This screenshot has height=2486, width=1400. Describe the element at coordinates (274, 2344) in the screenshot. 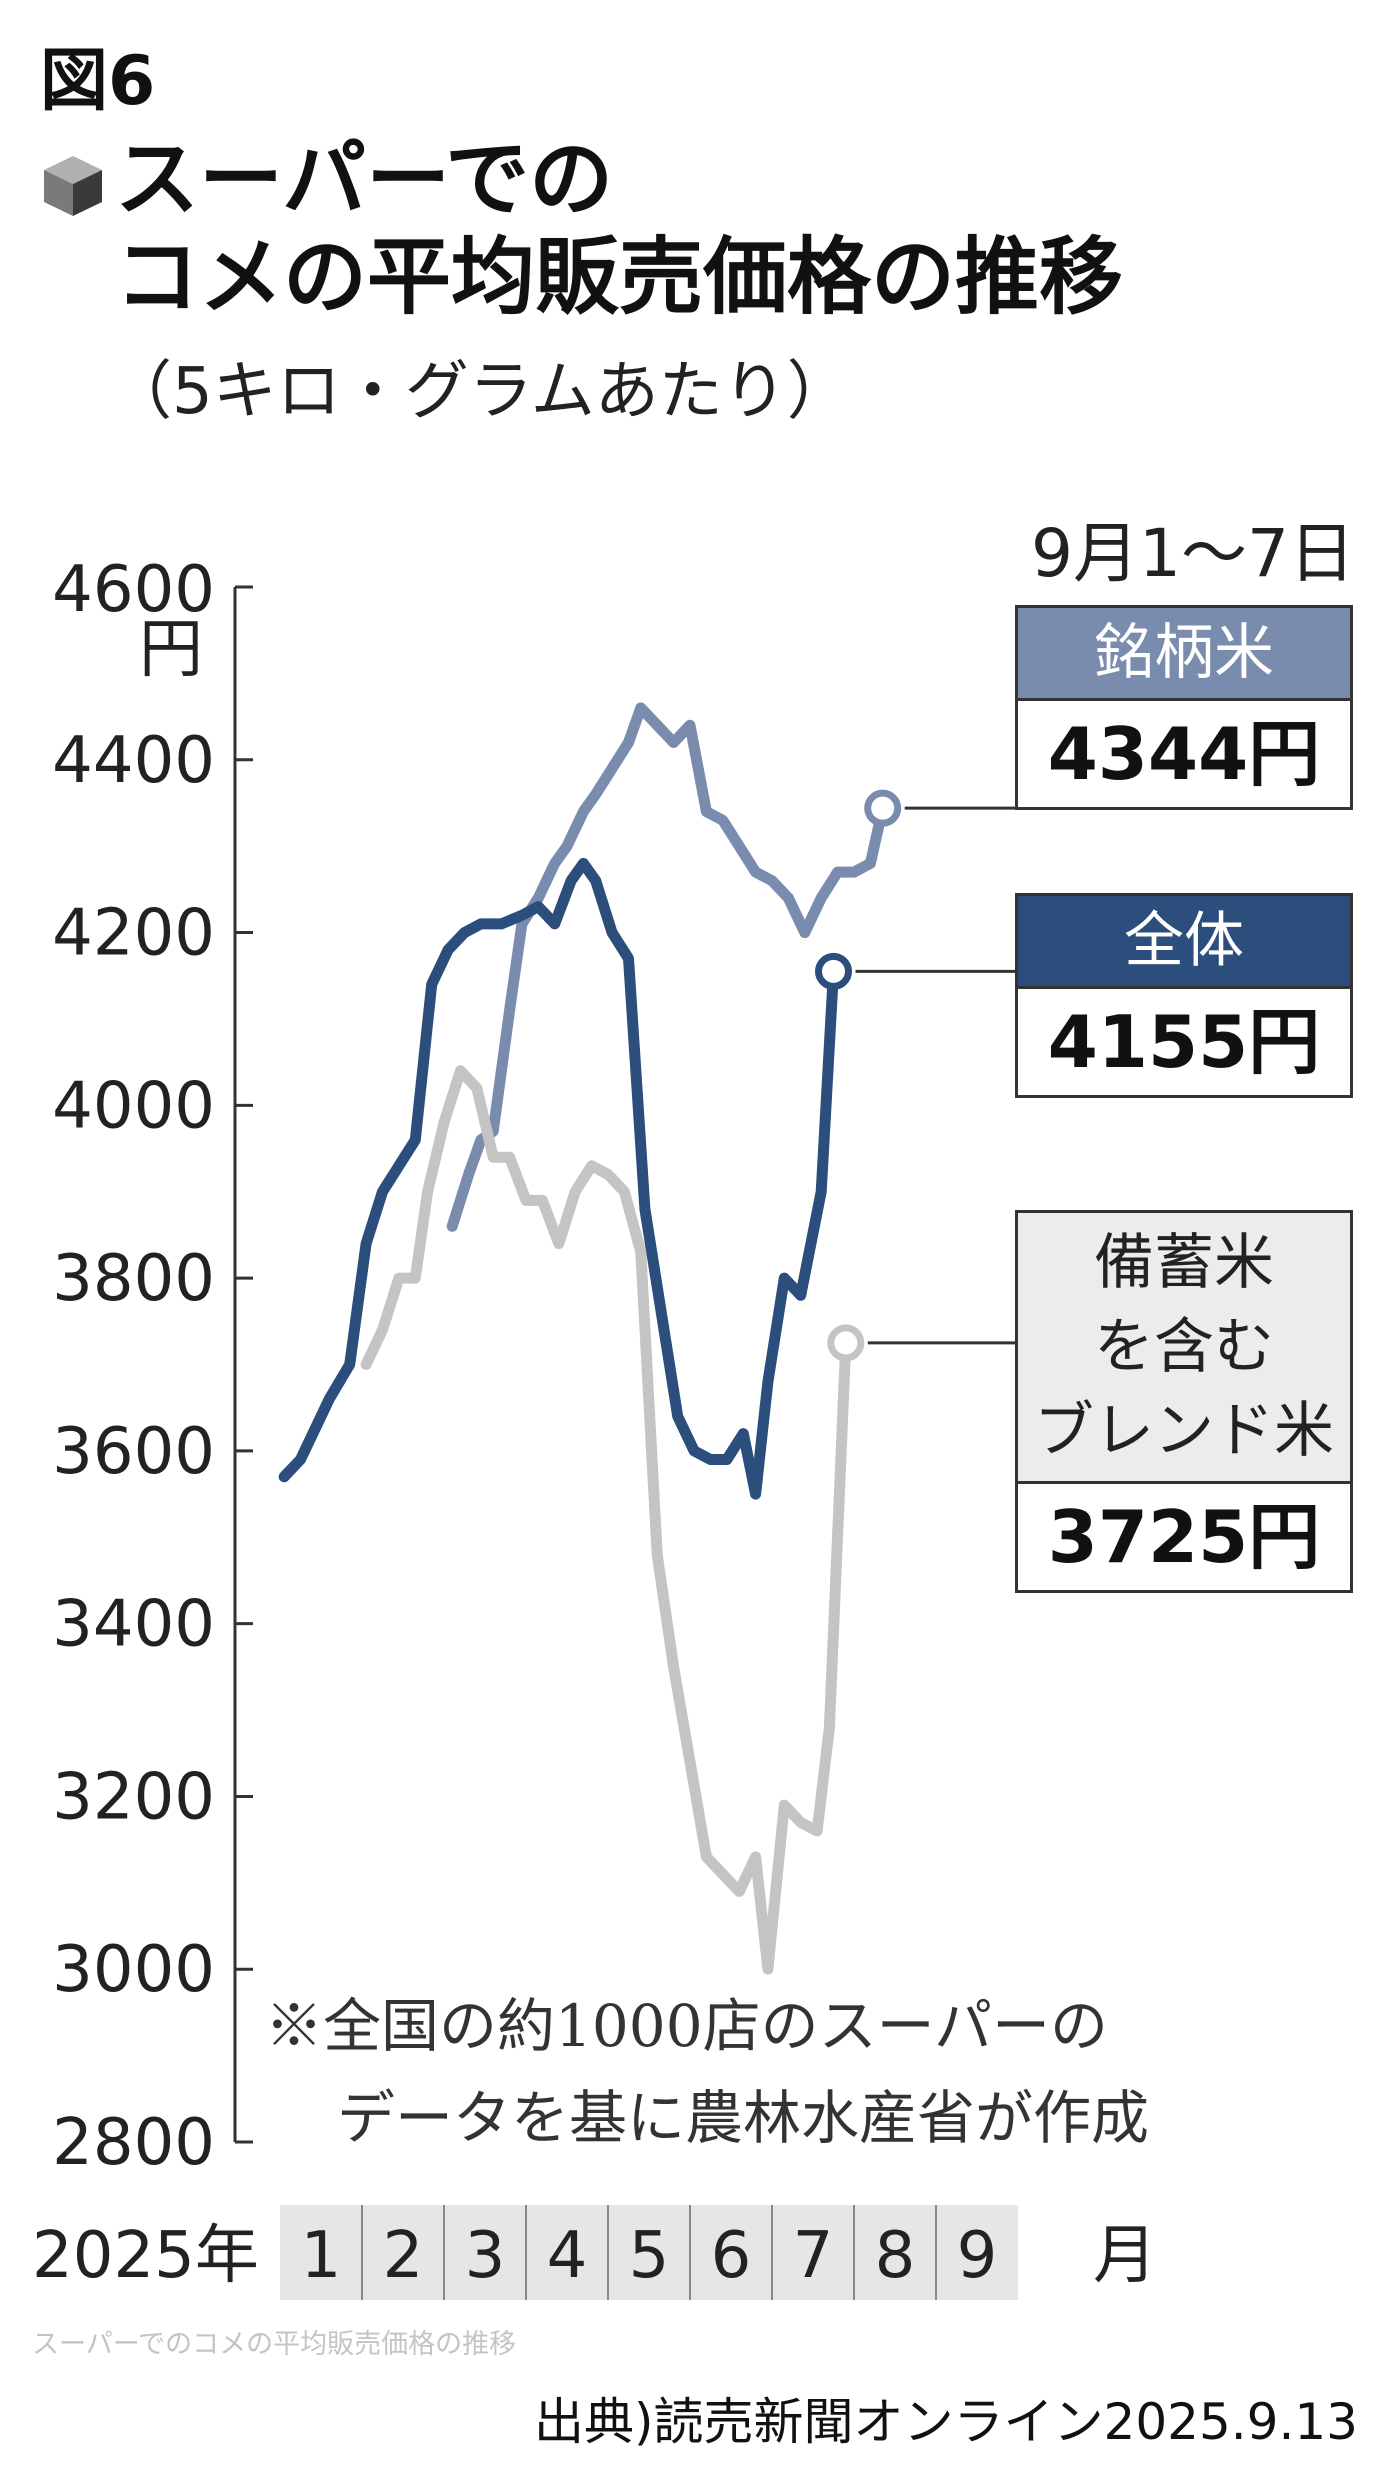

I see `caption: スーパーでのコメの平均販売価格の推移` at that location.